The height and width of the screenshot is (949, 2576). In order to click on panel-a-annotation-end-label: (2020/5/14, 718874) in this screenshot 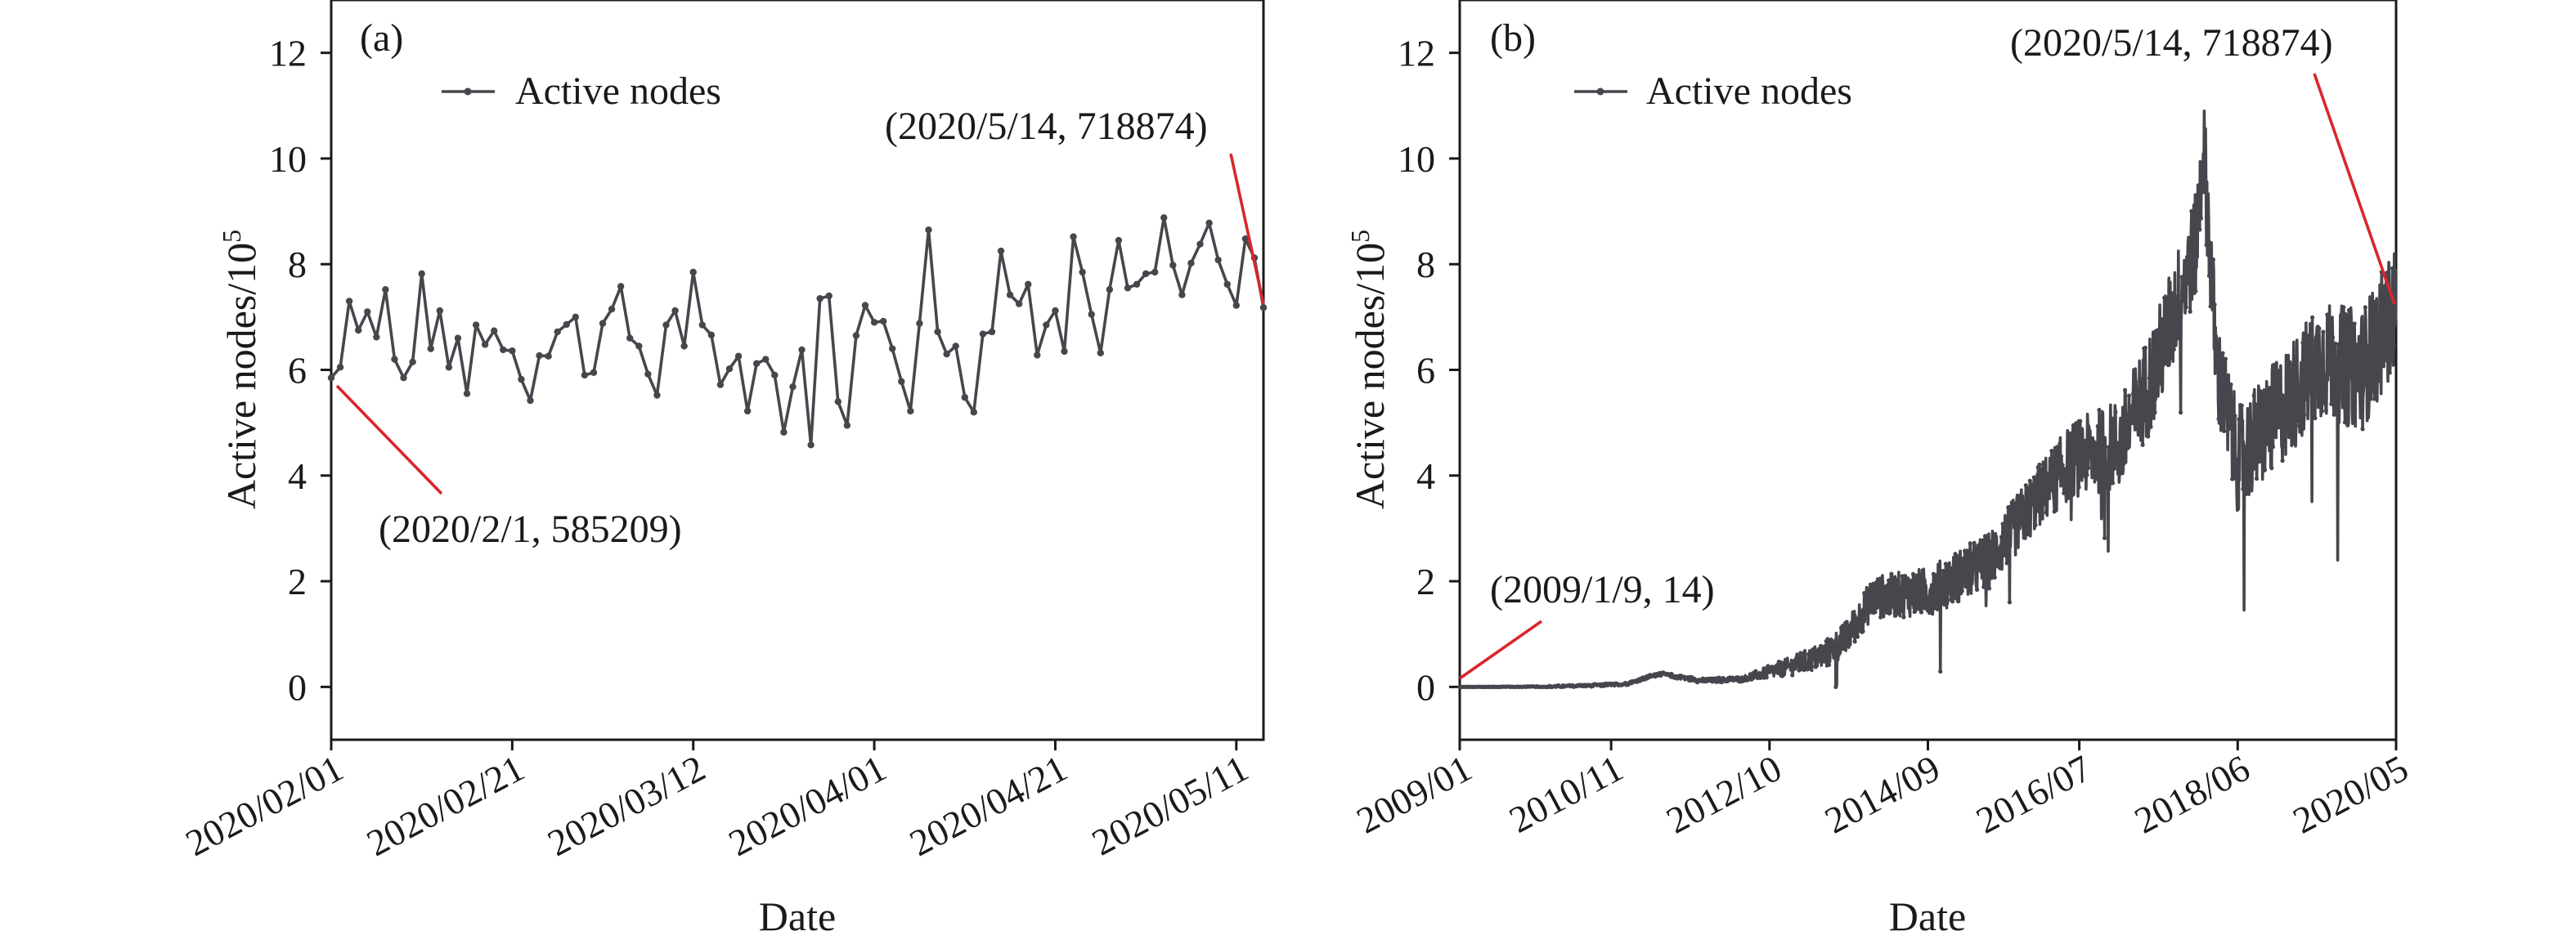, I will do `click(1046, 126)`.